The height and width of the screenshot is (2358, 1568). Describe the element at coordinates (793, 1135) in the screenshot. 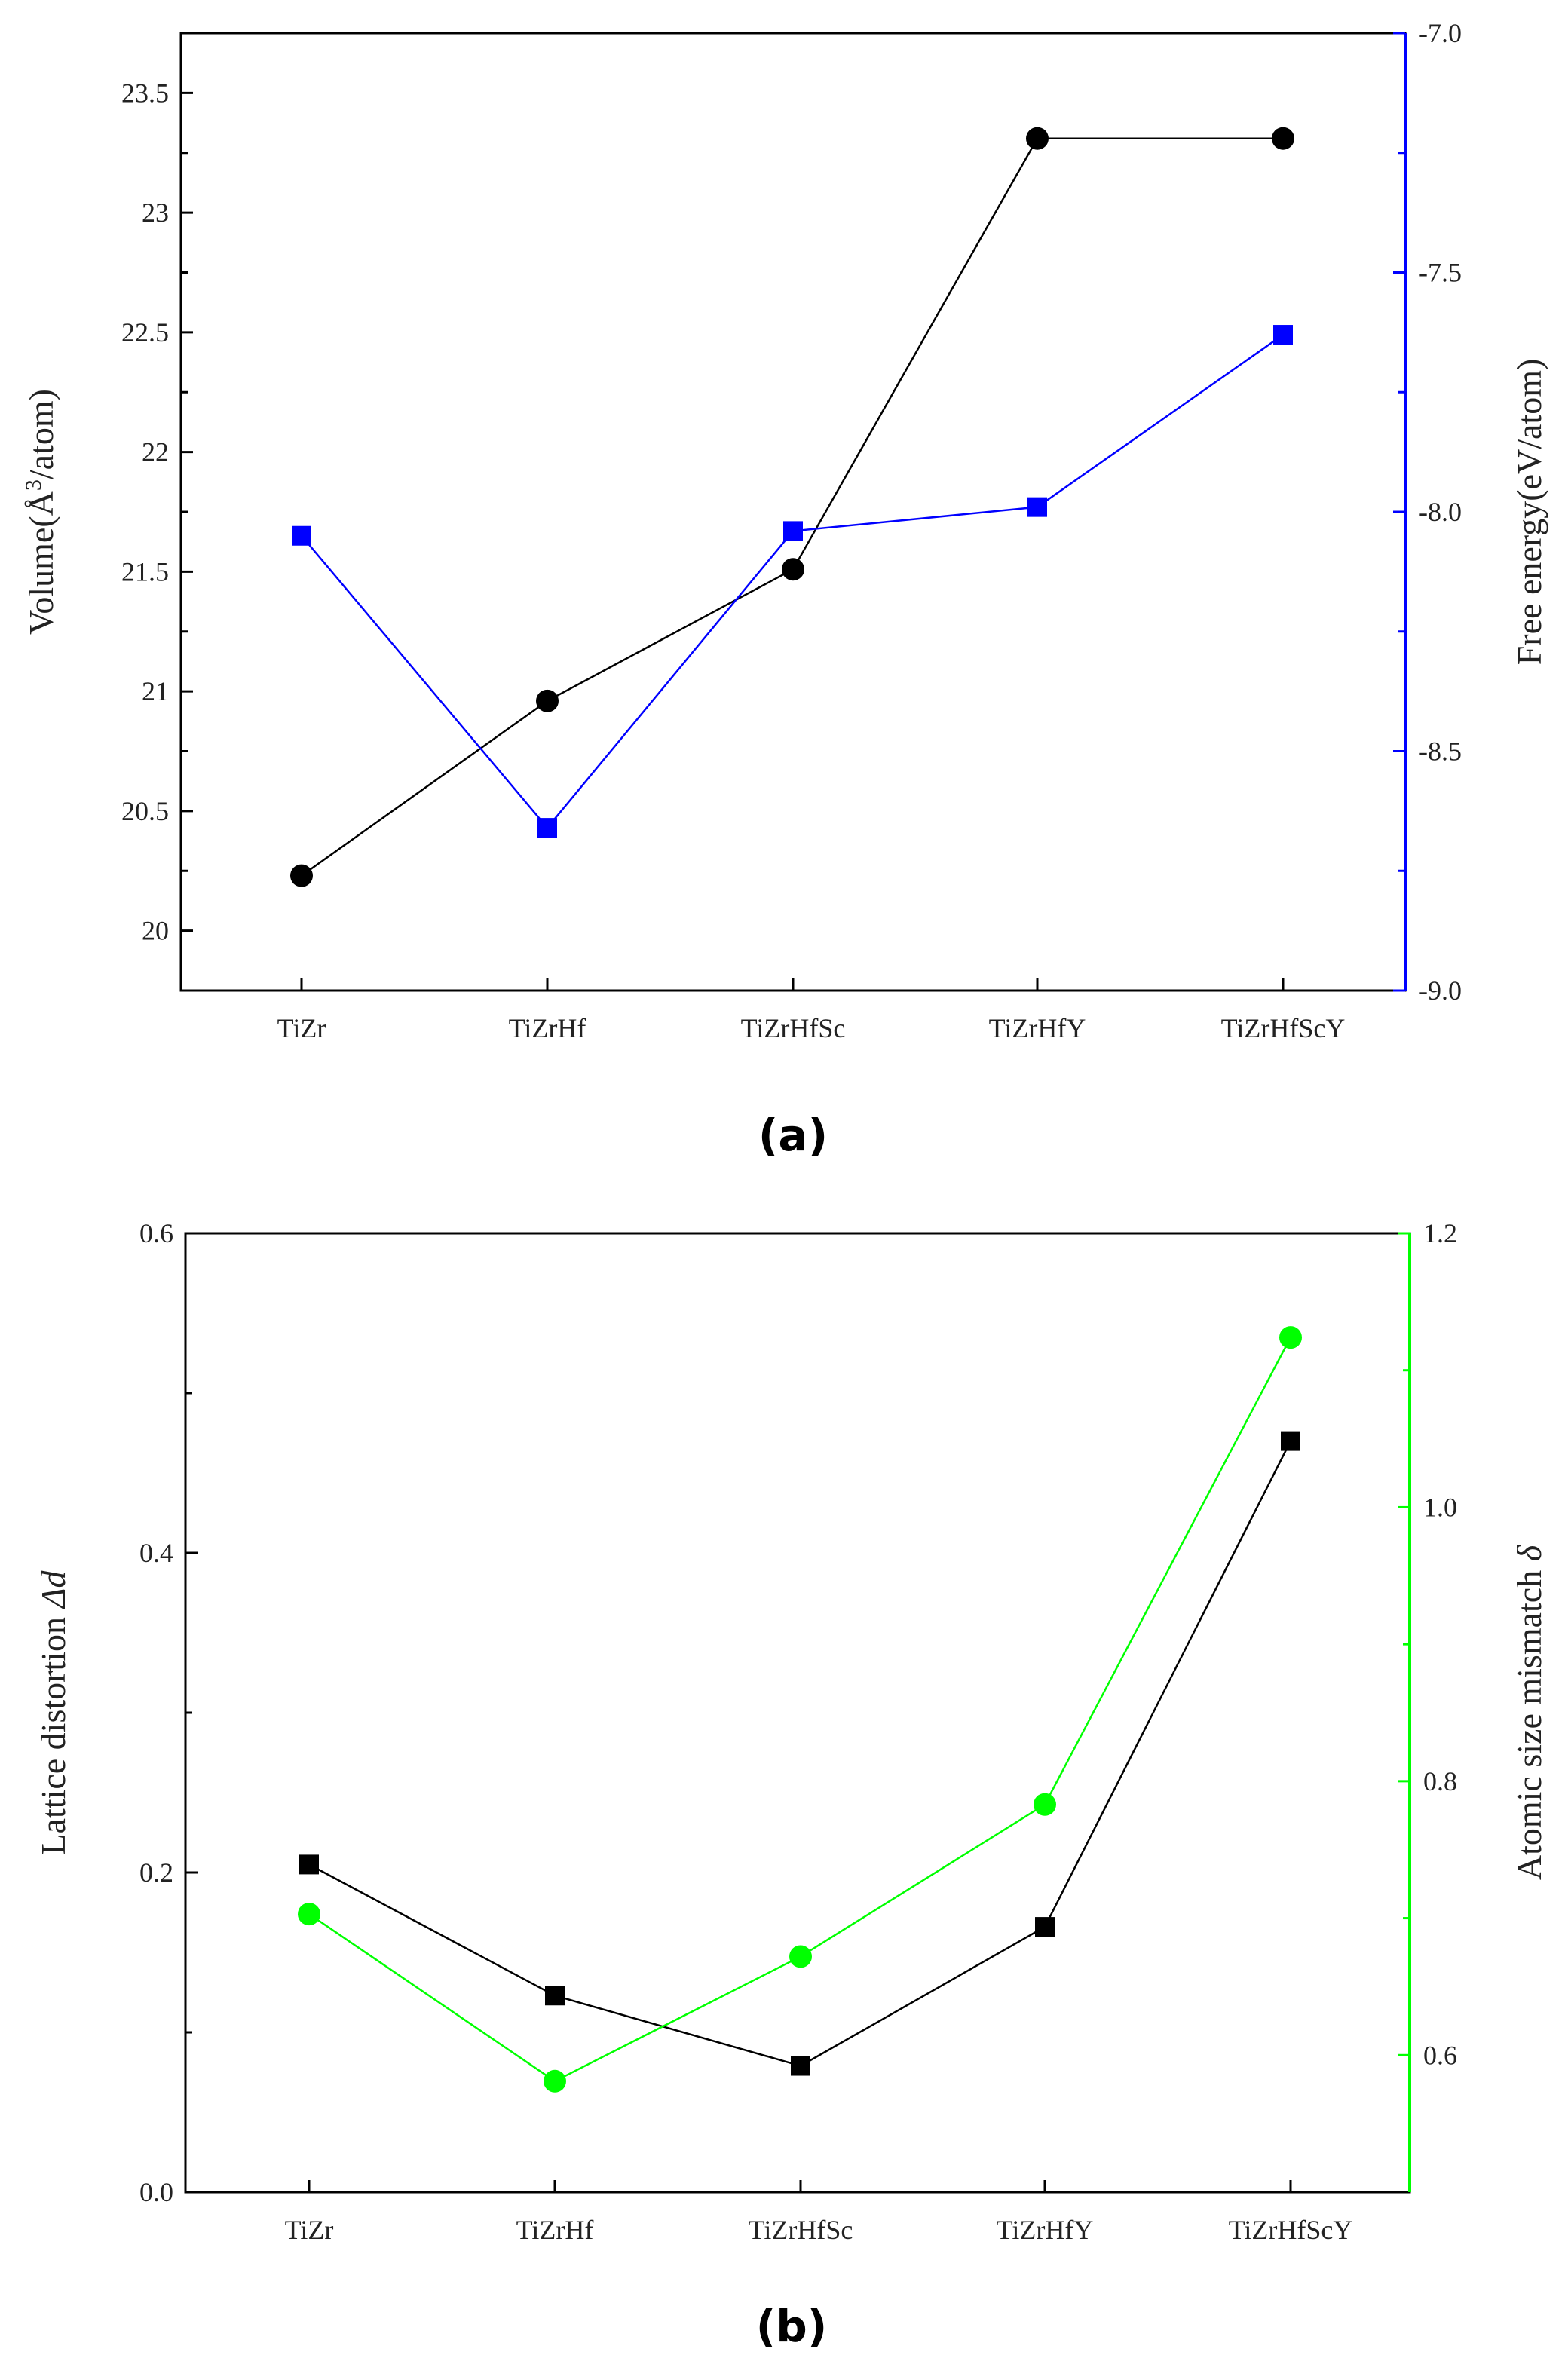

I see `panel-a-label: (a)` at that location.